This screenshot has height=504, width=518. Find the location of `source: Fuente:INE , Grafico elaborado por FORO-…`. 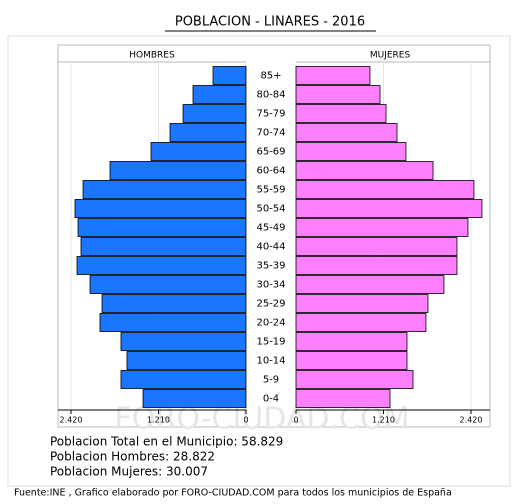

source: Fuente:INE , Grafico elaborado por FORO-… is located at coordinates (233, 493).